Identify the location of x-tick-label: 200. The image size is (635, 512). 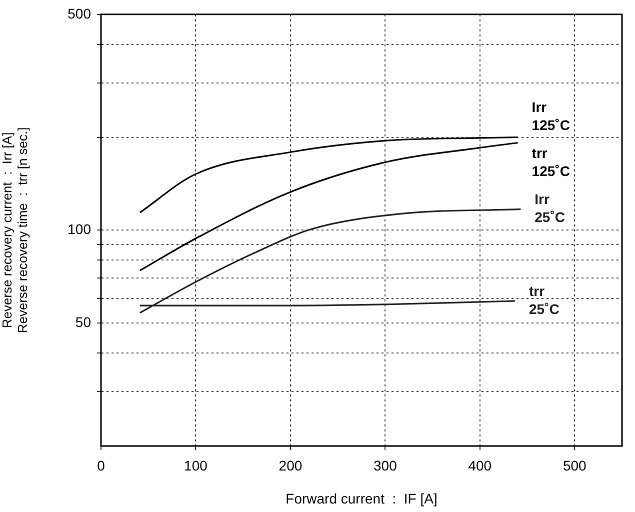
(290, 465).